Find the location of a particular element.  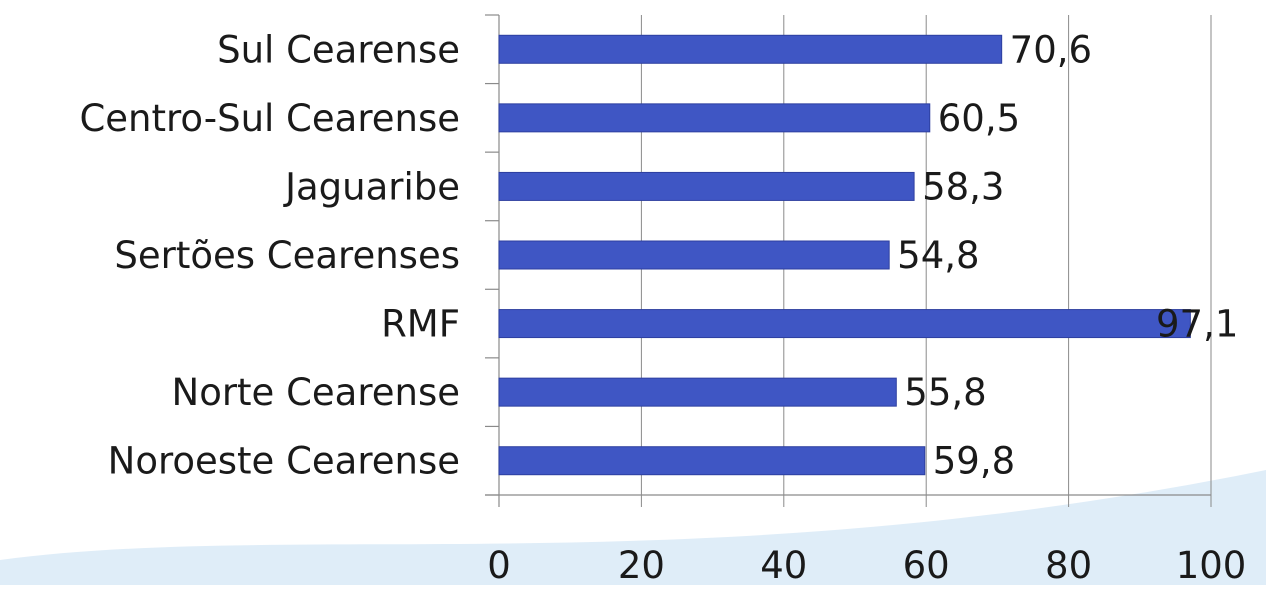

category-label: Sertões Cearenses is located at coordinates (287, 255).